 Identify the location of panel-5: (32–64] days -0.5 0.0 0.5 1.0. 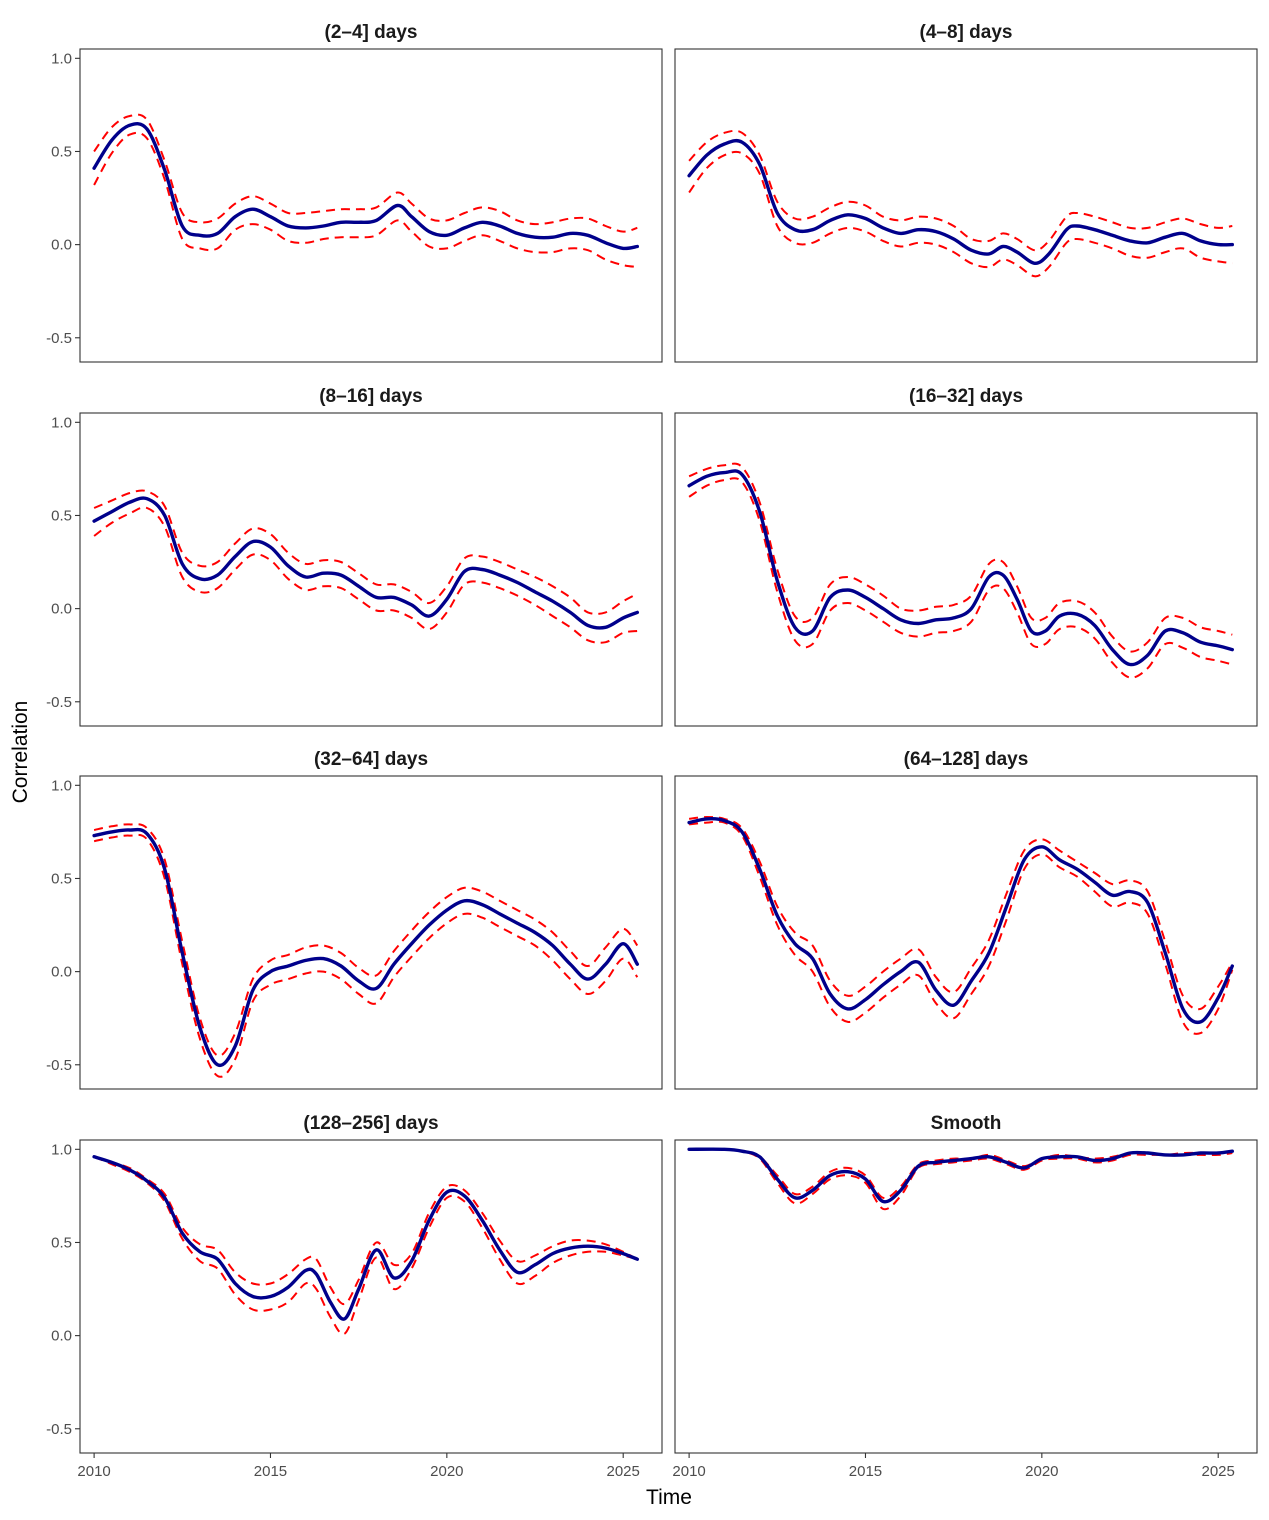
(354, 919).